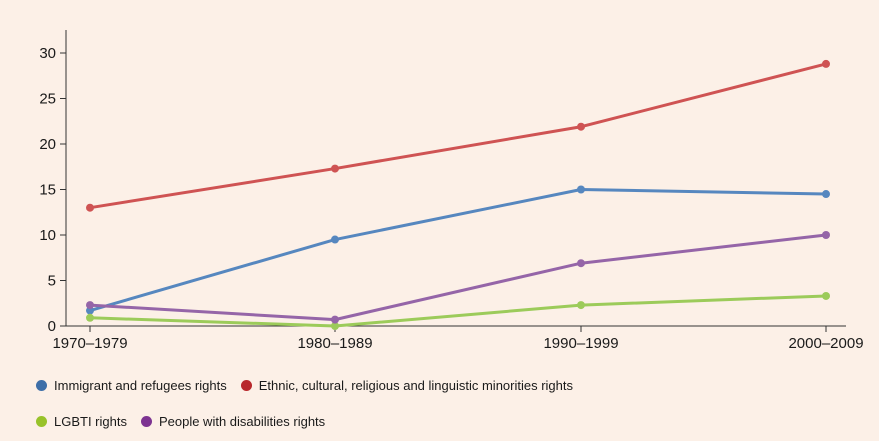 The image size is (879, 441). I want to click on y-tick-label: 10, so click(47, 235).